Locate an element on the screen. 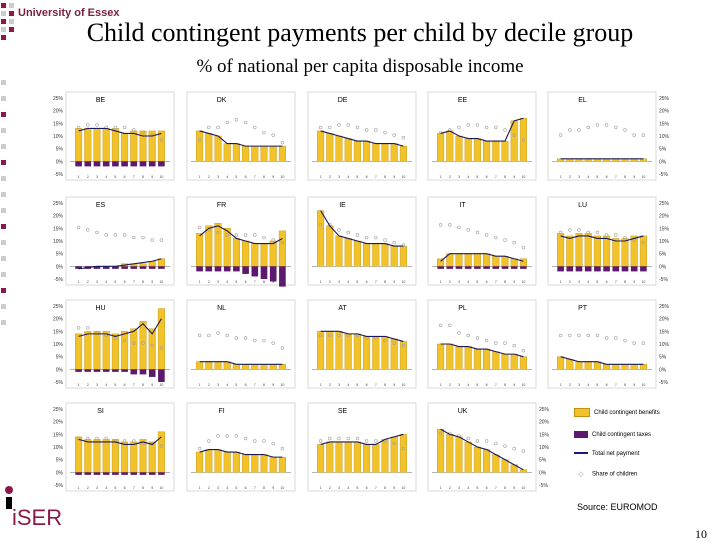 The image size is (720, 542). chart-frame-se is located at coordinates (362, 447).